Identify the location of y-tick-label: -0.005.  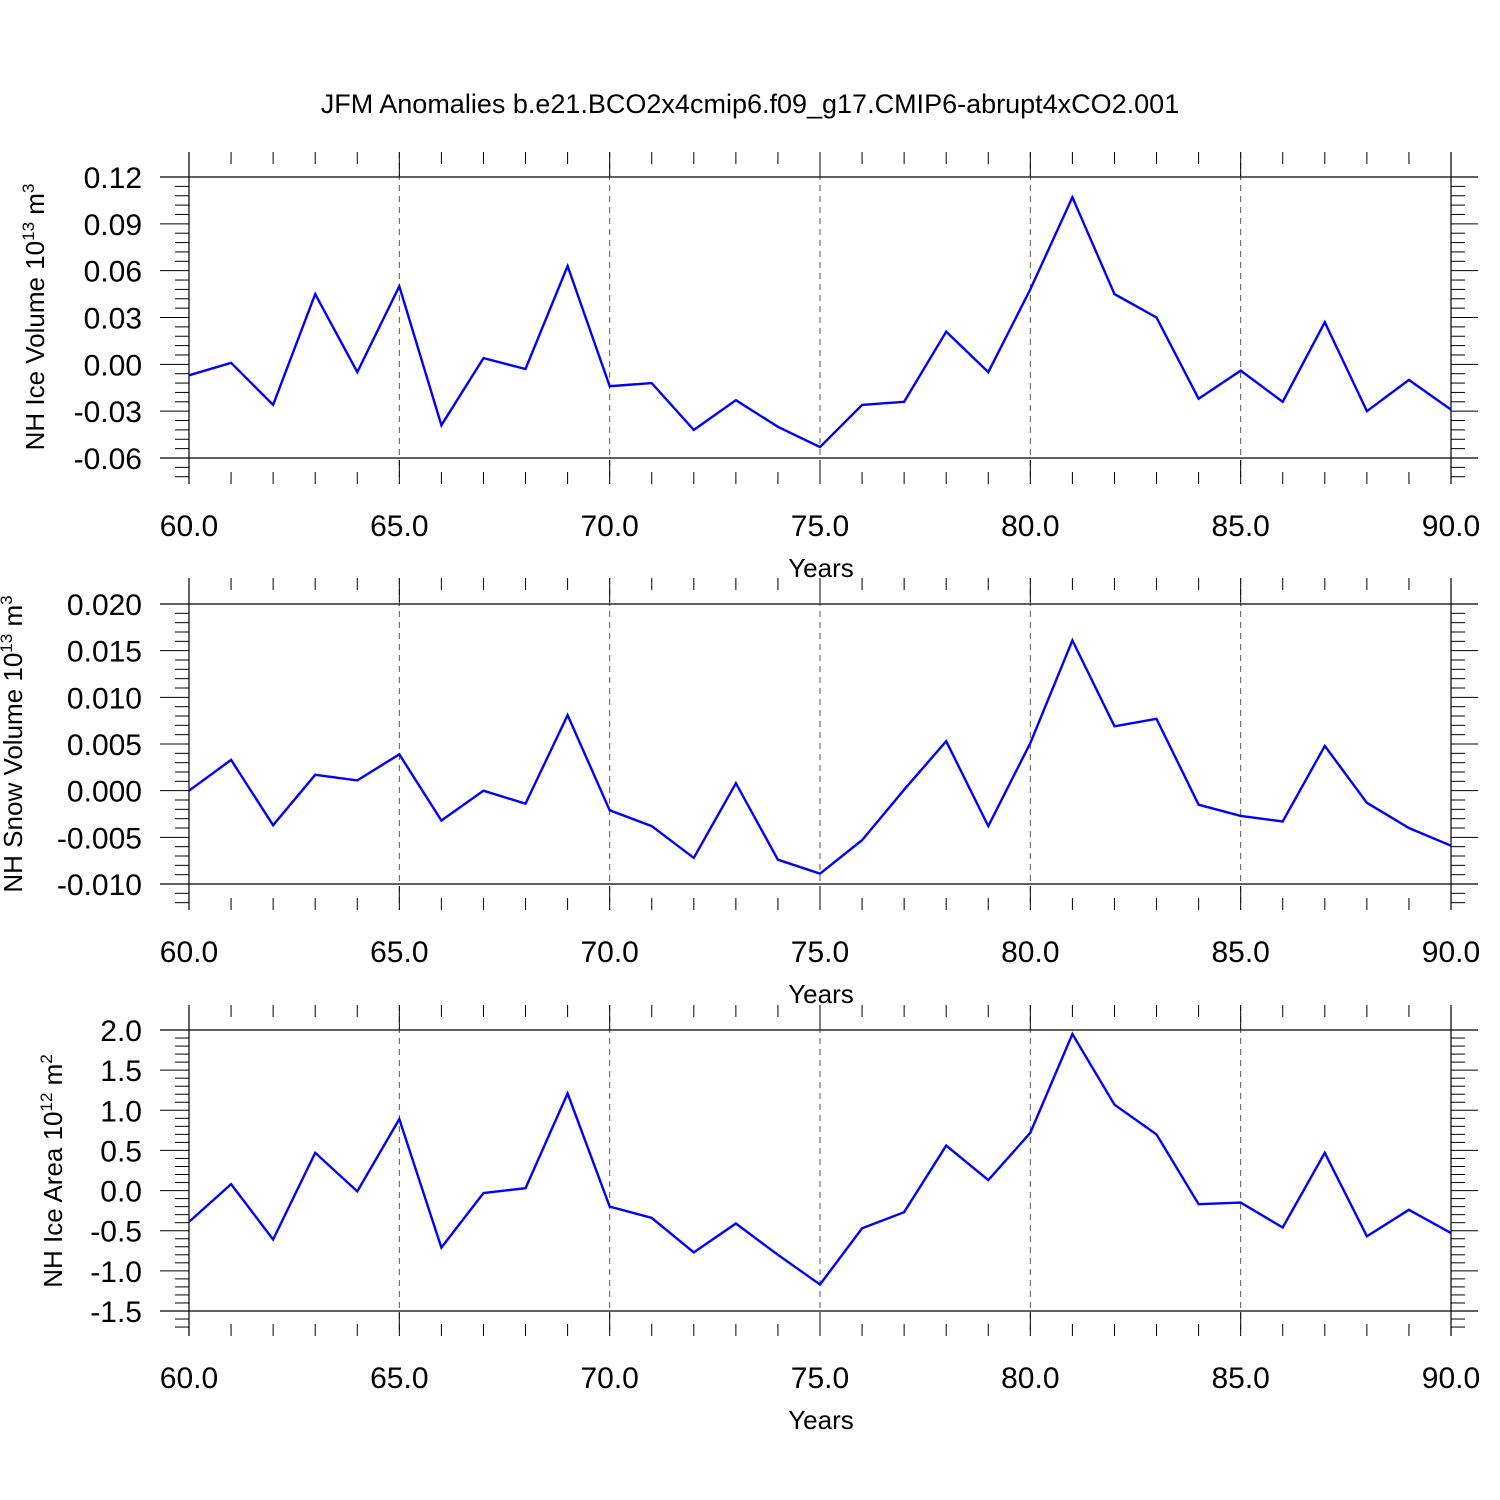
(99, 838).